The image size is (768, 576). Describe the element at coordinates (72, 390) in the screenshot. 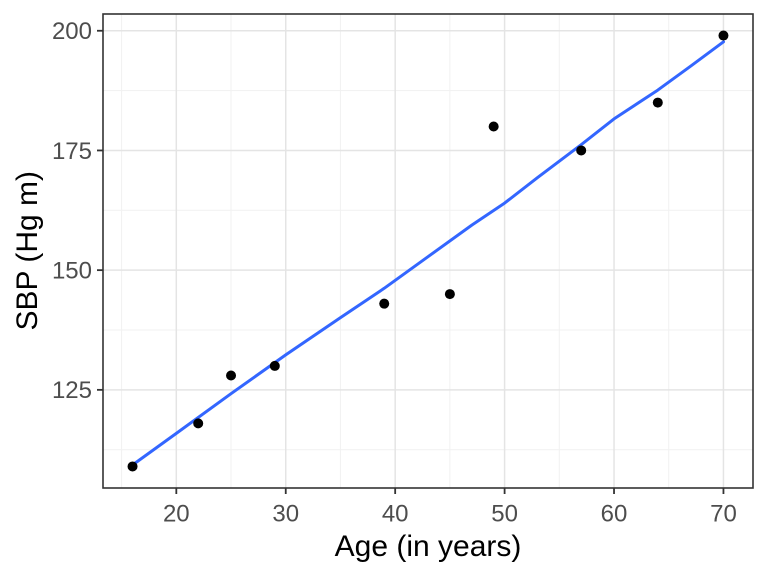

I see `y-axis-tick-label: 125` at that location.